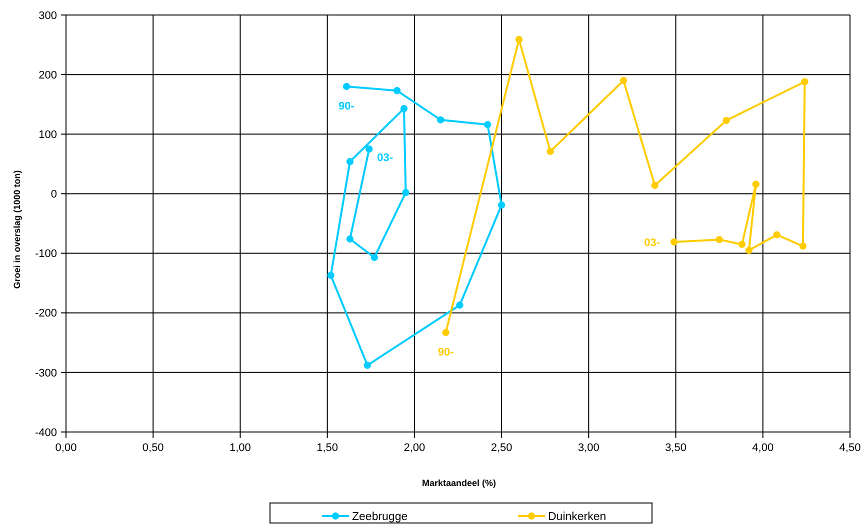 This screenshot has width=863, height=524. Describe the element at coordinates (675, 448) in the screenshot. I see `x-tick-label: 3,50` at that location.